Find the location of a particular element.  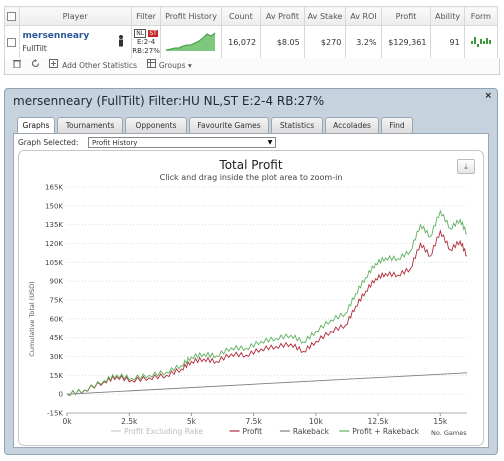

x-tick-label: 2.5k is located at coordinates (129, 421).